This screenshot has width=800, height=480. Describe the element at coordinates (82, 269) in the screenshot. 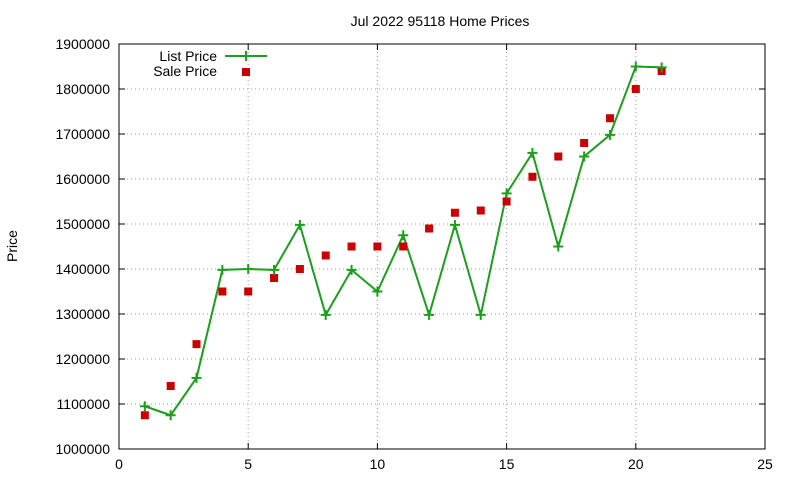

I see `y-tick-label: 1400000` at that location.